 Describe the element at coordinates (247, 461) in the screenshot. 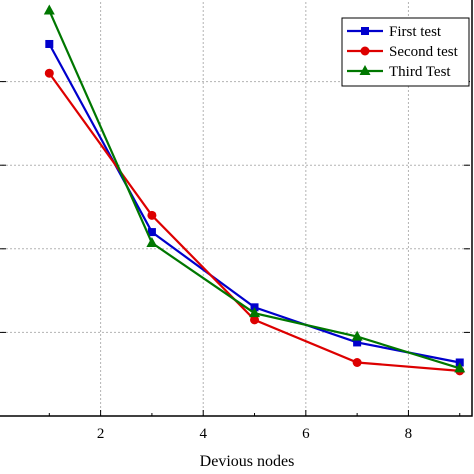

I see `x-axis-label: Devious nodes` at that location.